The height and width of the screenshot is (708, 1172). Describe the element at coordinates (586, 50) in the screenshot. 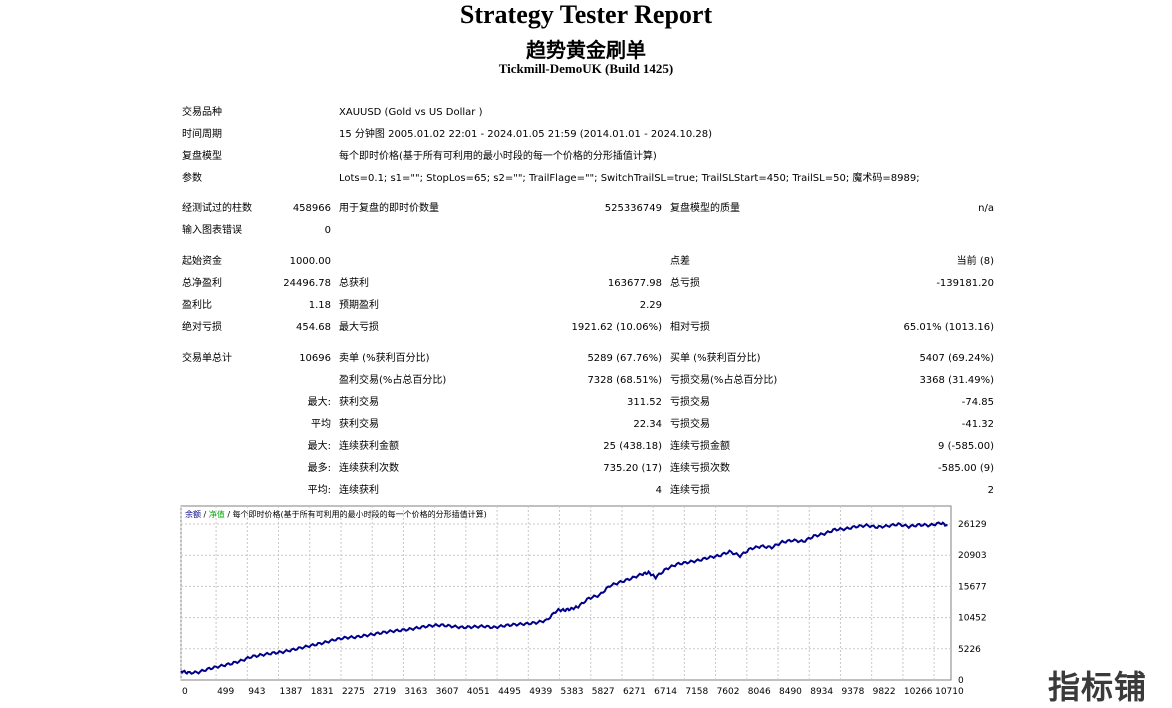

I see `expert-name: 趋势黄金刷单` at that location.